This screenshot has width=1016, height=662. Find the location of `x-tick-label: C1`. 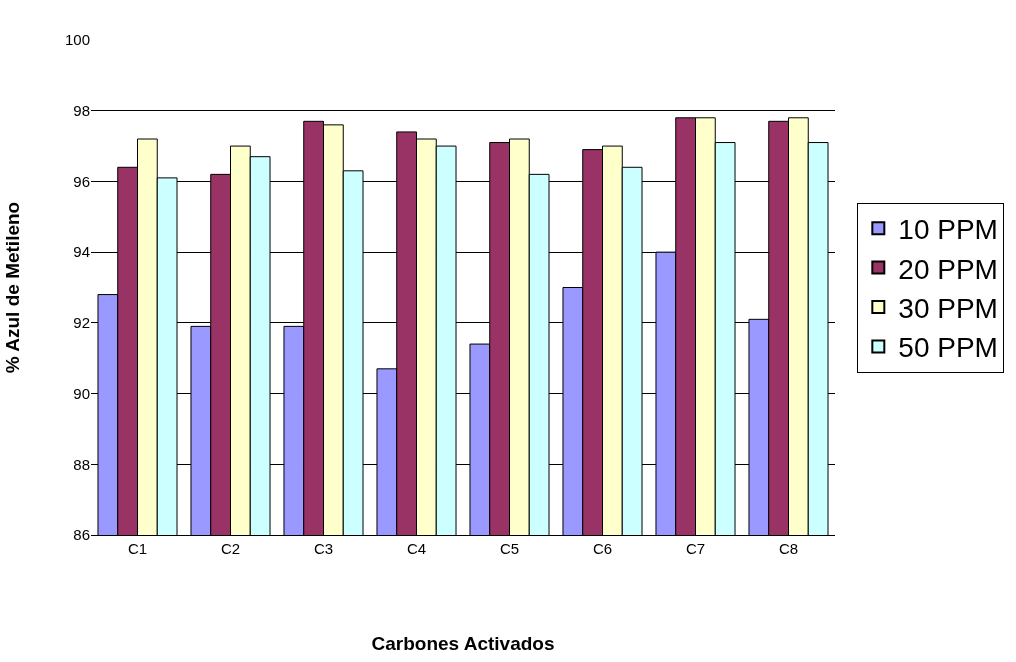

x-tick-label: C1 is located at coordinates (137, 548).